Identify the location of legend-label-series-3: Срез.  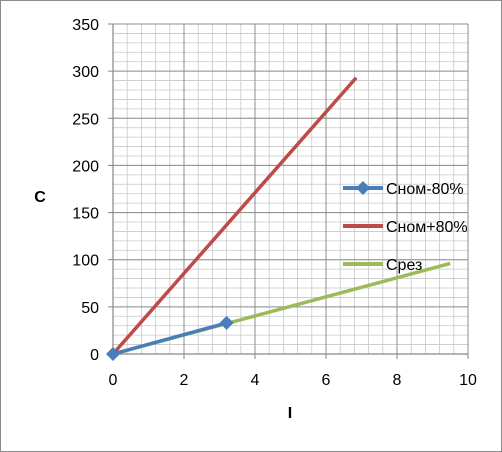
(404, 265).